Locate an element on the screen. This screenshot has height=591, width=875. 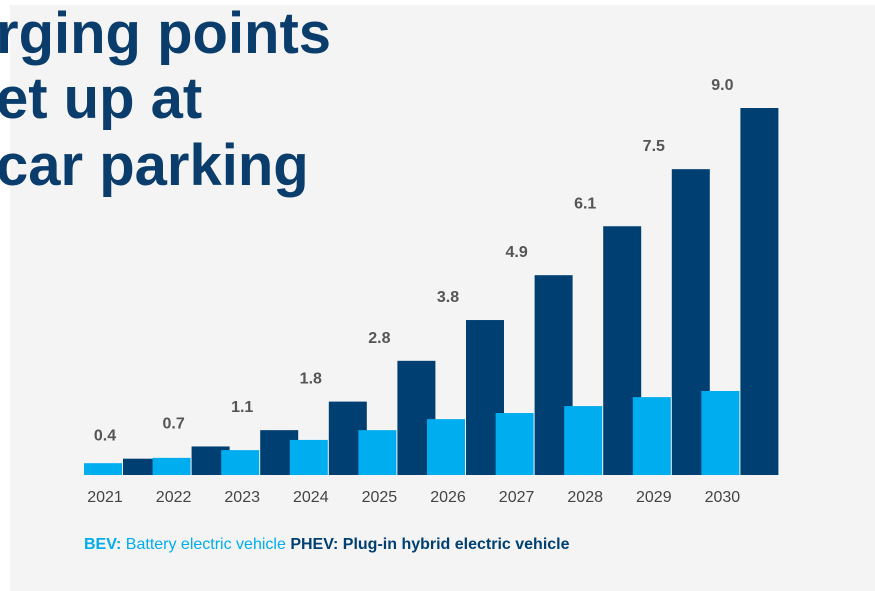
x-tick-label: 2030 is located at coordinates (723, 497).